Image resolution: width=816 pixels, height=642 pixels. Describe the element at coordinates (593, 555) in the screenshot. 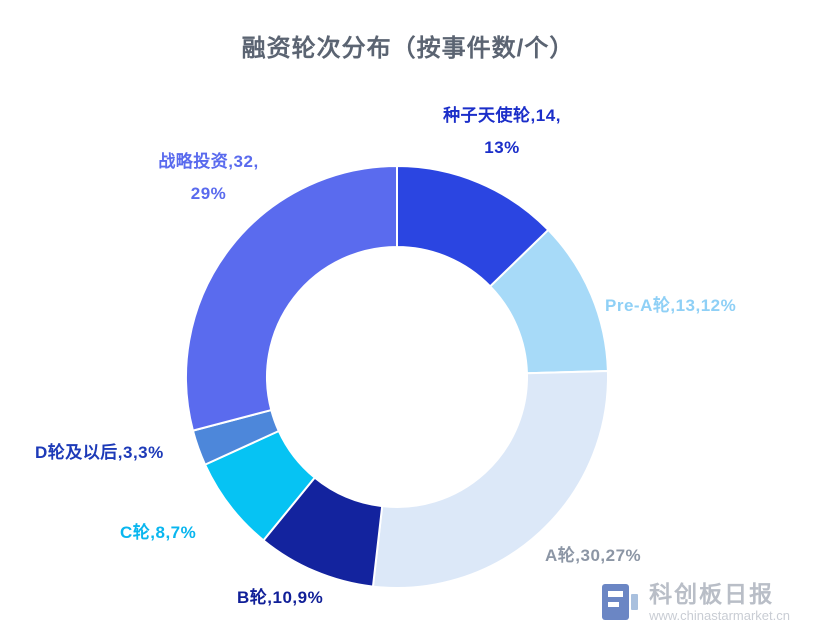

I see `label-a-round: A轮,30,27%` at that location.